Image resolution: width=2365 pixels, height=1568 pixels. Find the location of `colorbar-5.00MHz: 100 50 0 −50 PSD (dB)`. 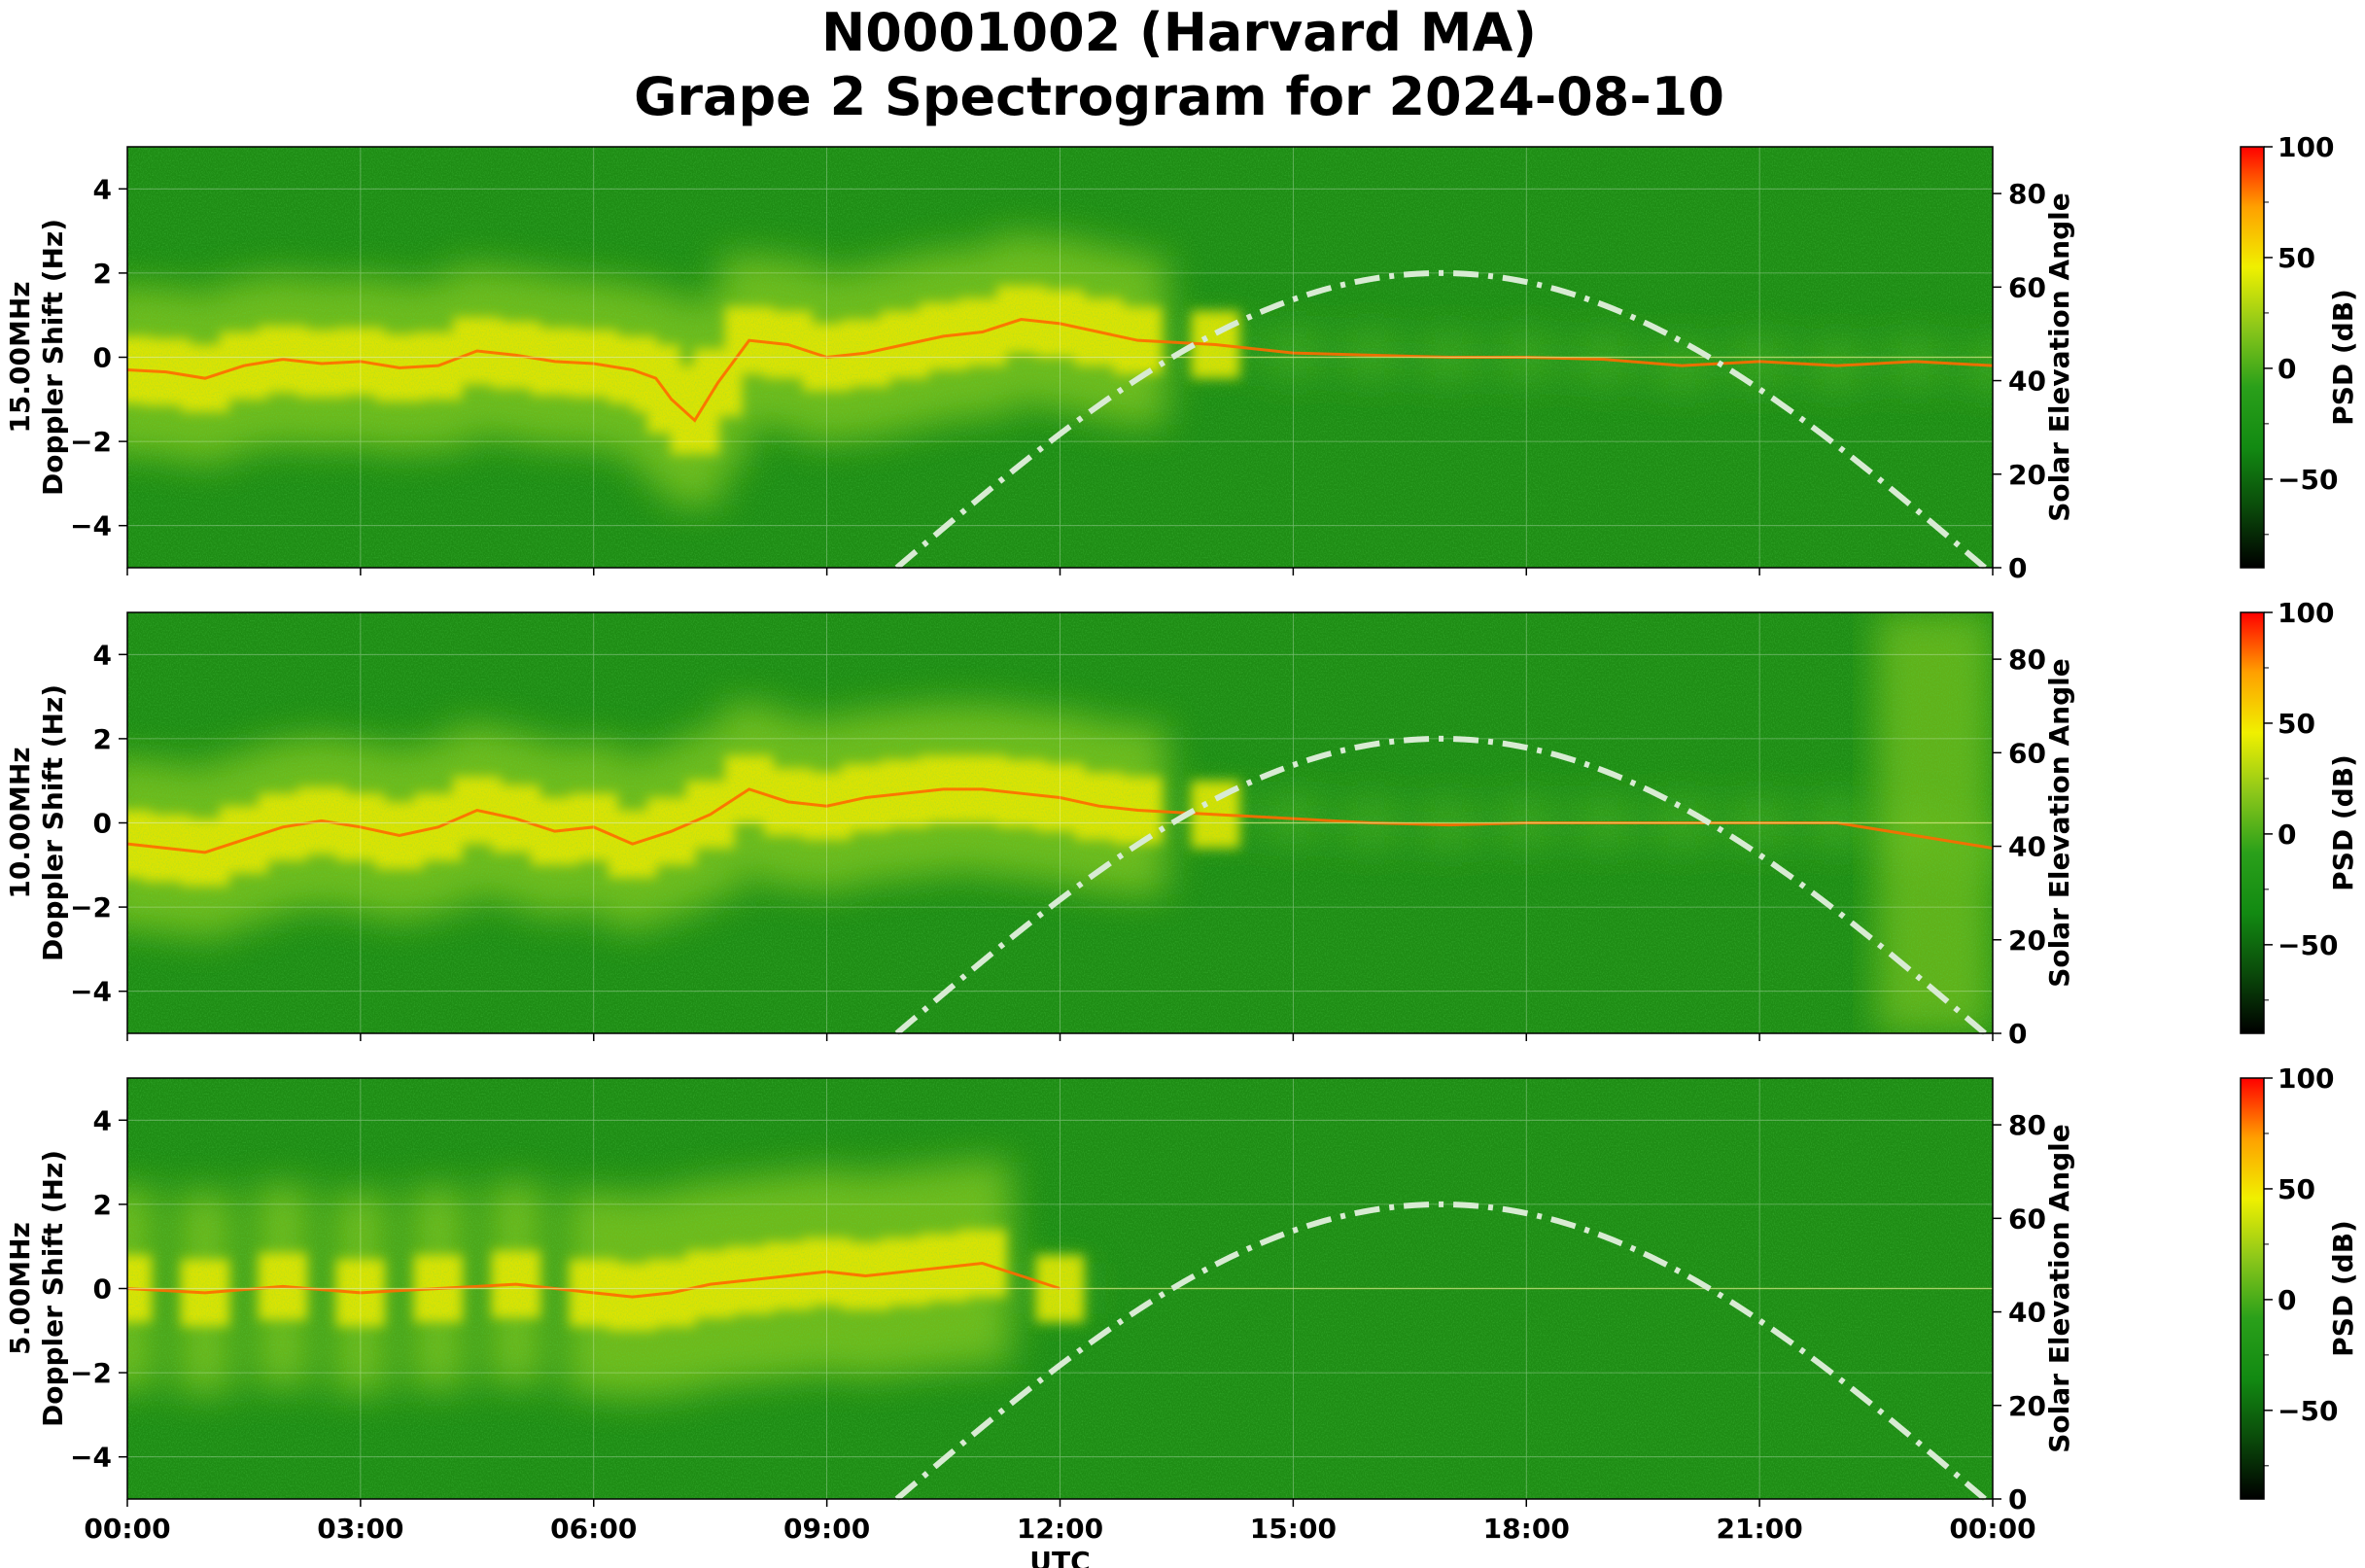

colorbar-5.00MHz: 100 50 0 −50 PSD (dB) is located at coordinates (2299, 1281).